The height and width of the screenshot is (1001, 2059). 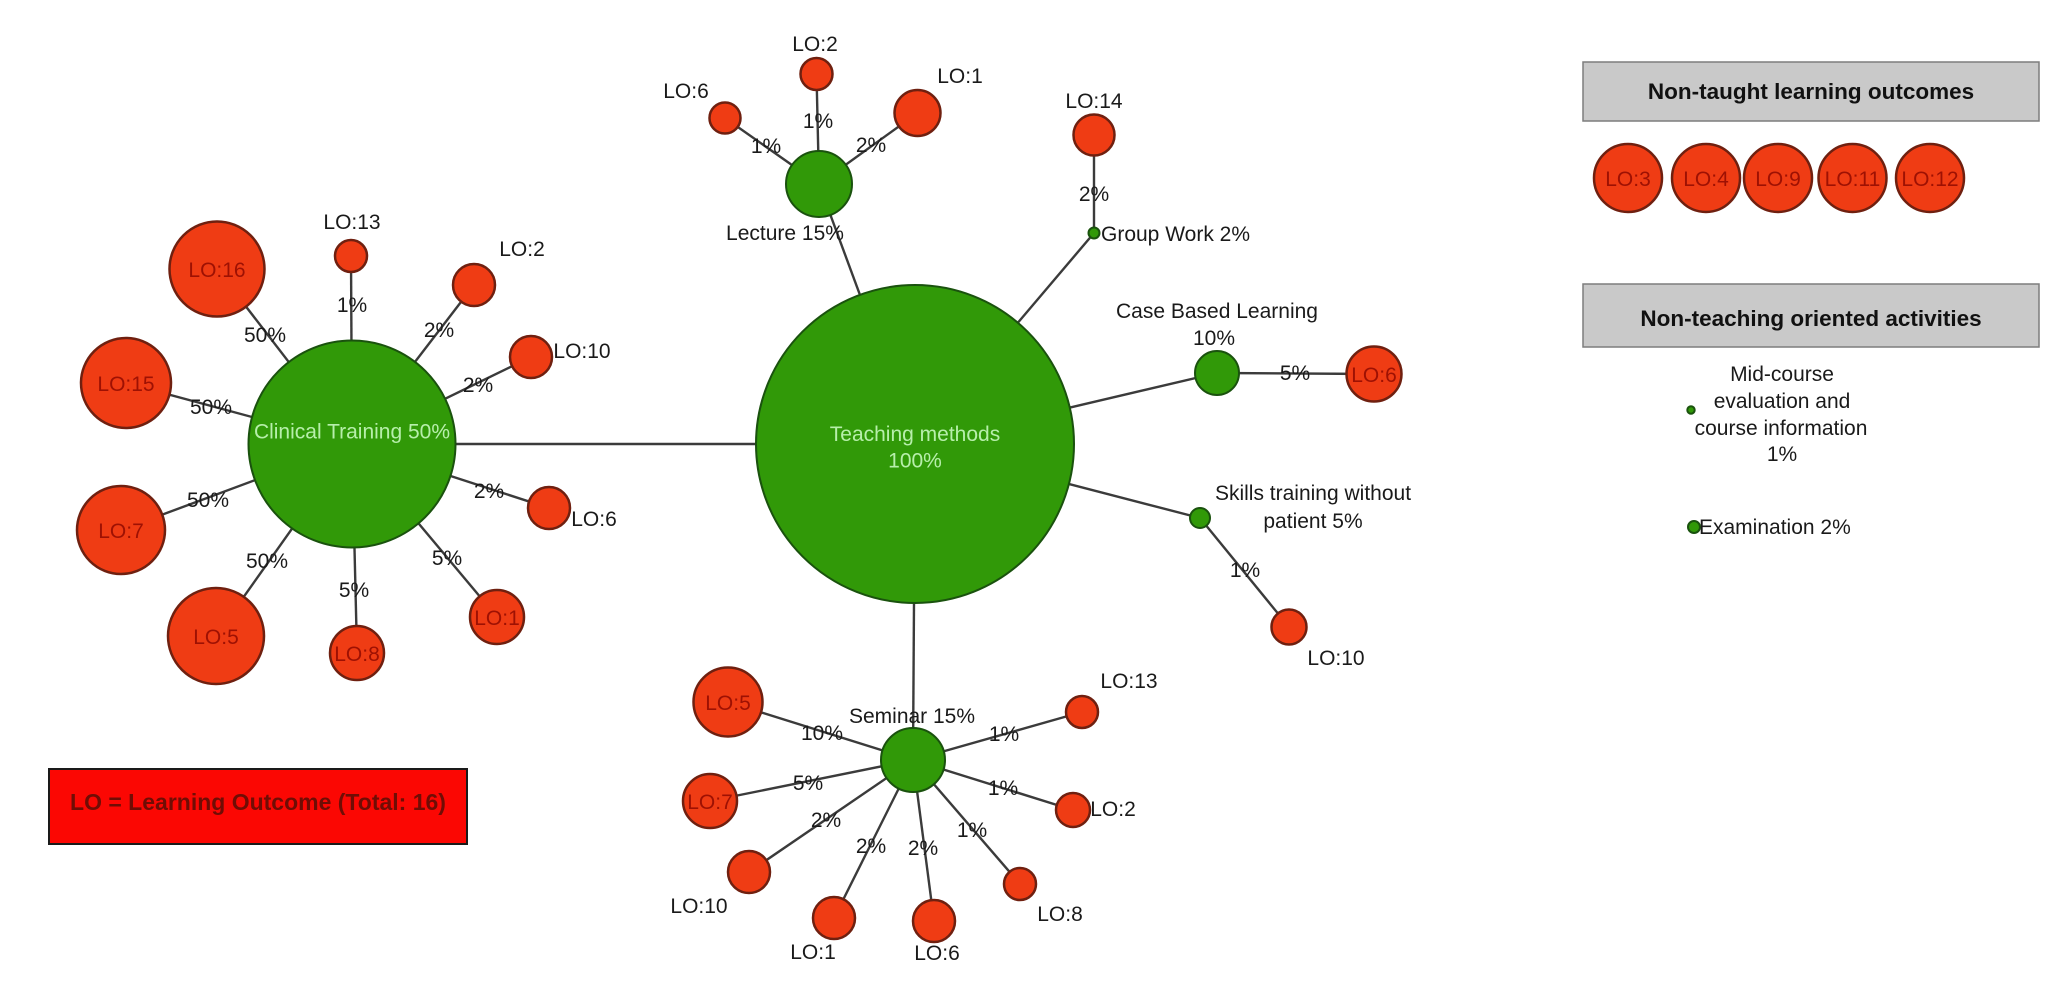 What do you see at coordinates (1782, 374) in the screenshot?
I see `svg-text: Mid-course` at bounding box center [1782, 374].